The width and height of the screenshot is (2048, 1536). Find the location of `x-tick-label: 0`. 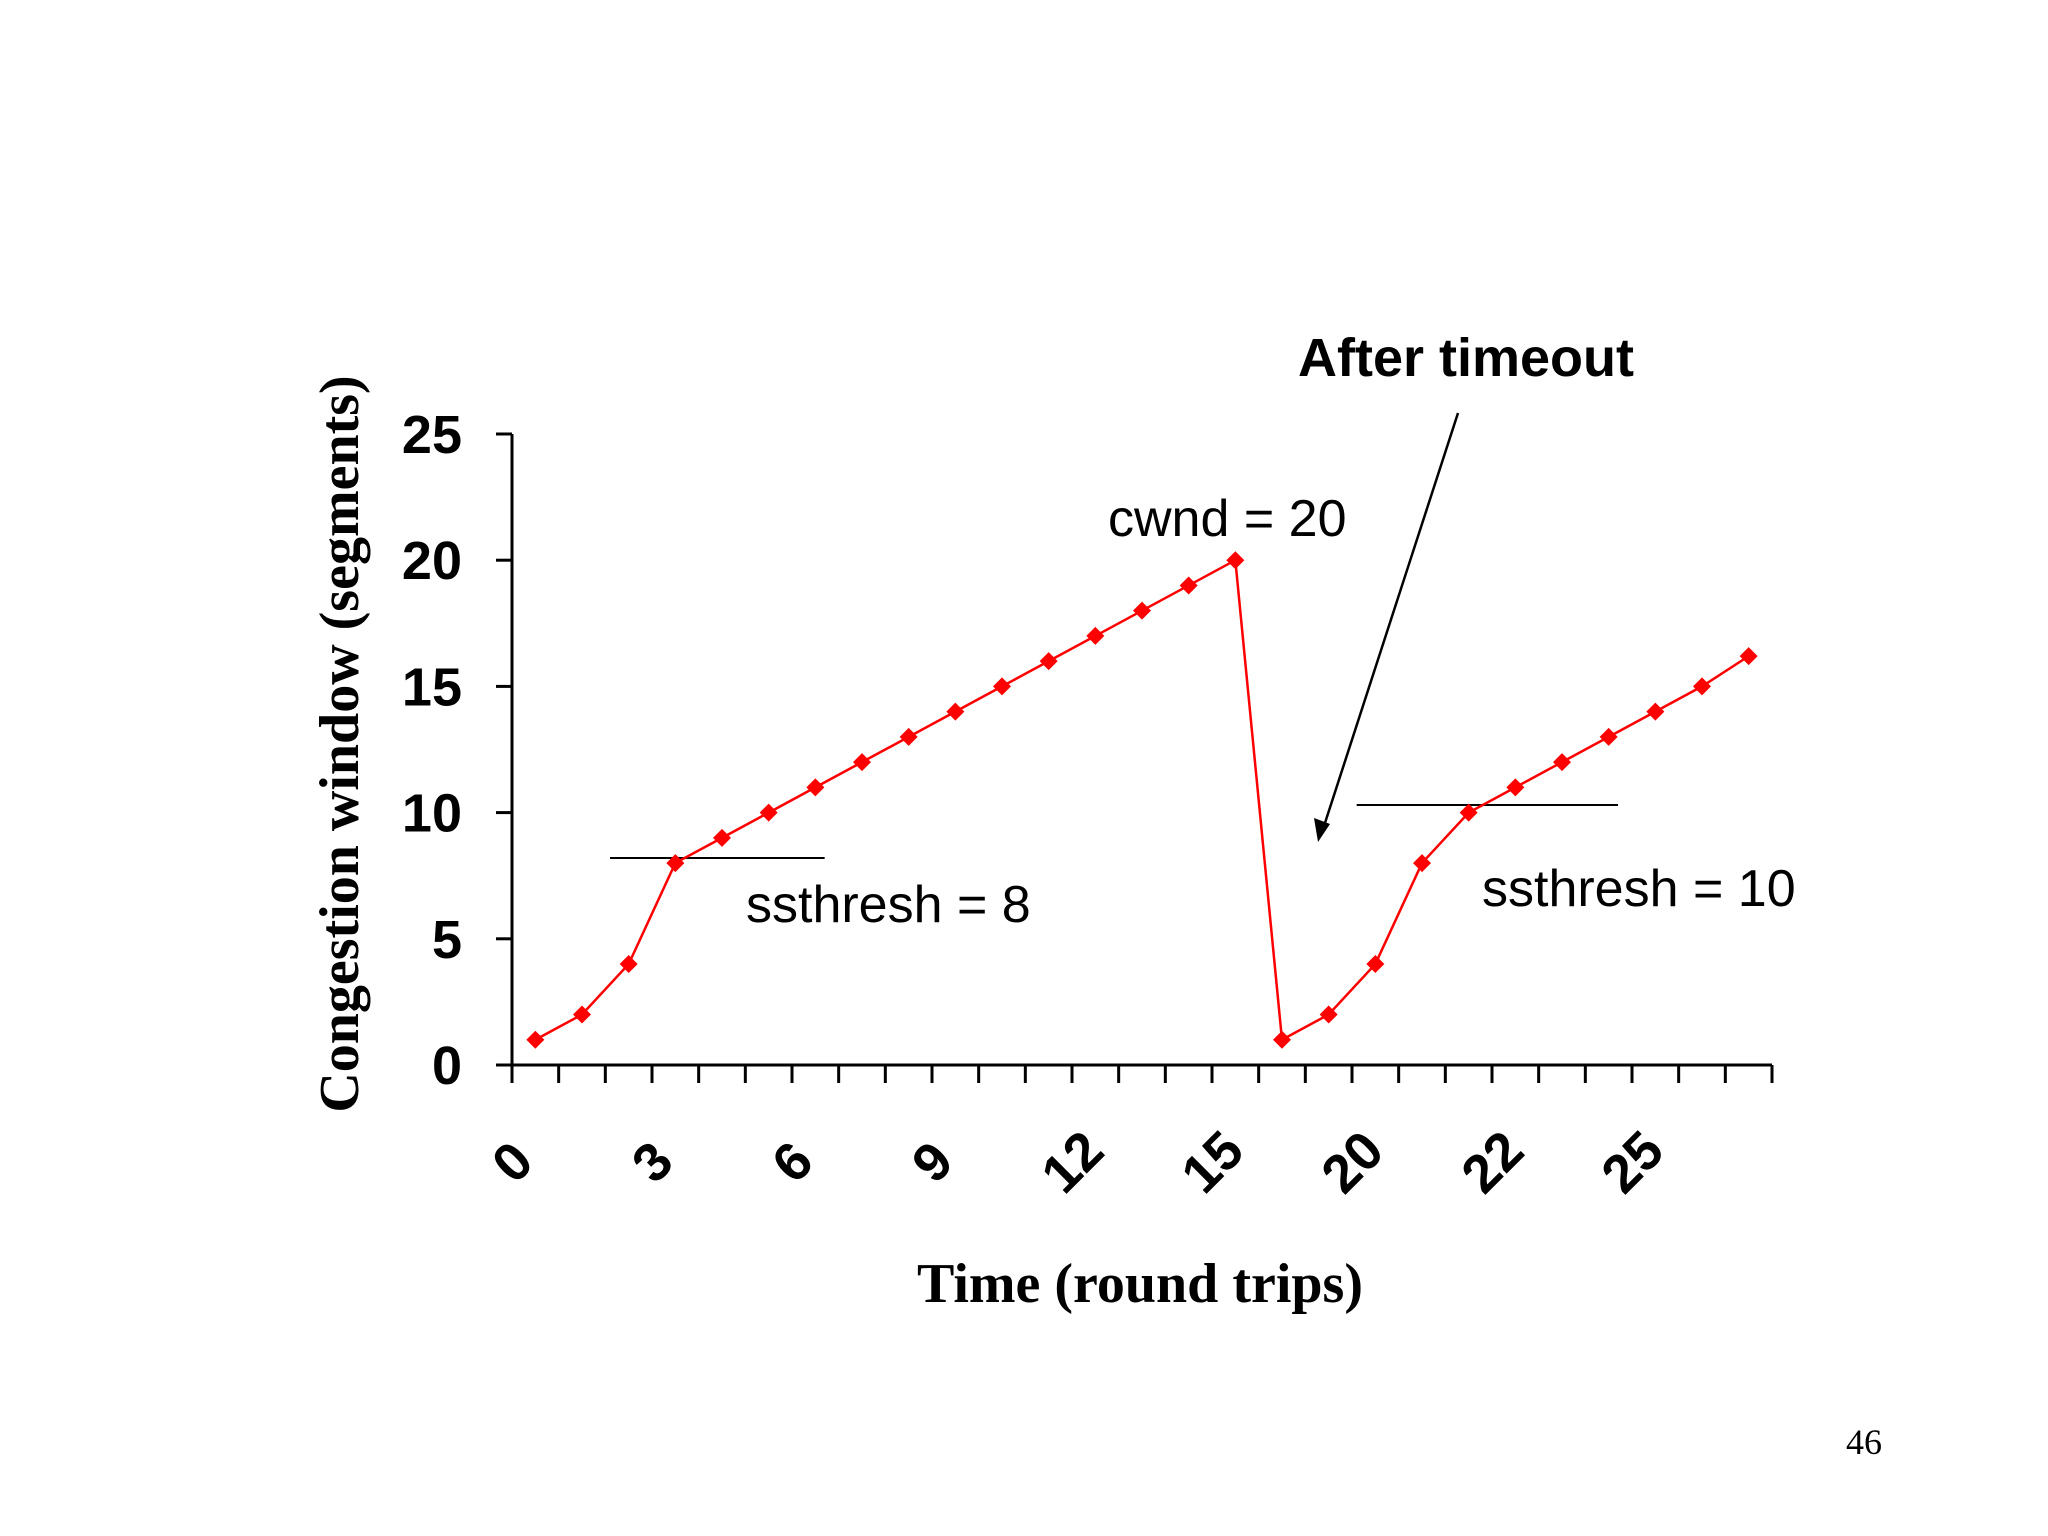

x-tick-label: 0 is located at coordinates (513, 1162).